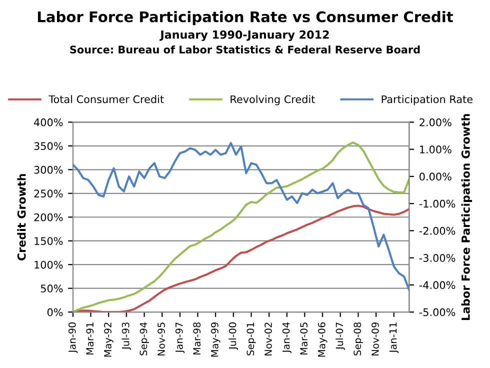 The image size is (490, 368). What do you see at coordinates (21, 217) in the screenshot?
I see `y-axis-title: Credit Growth` at bounding box center [21, 217].